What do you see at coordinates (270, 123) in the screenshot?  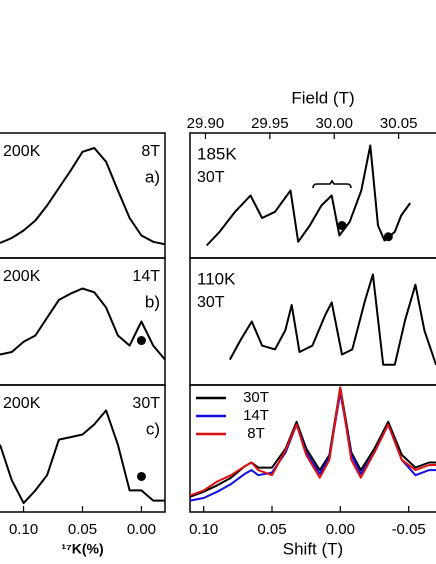 I see `x-tick-label: 29.95` at bounding box center [270, 123].